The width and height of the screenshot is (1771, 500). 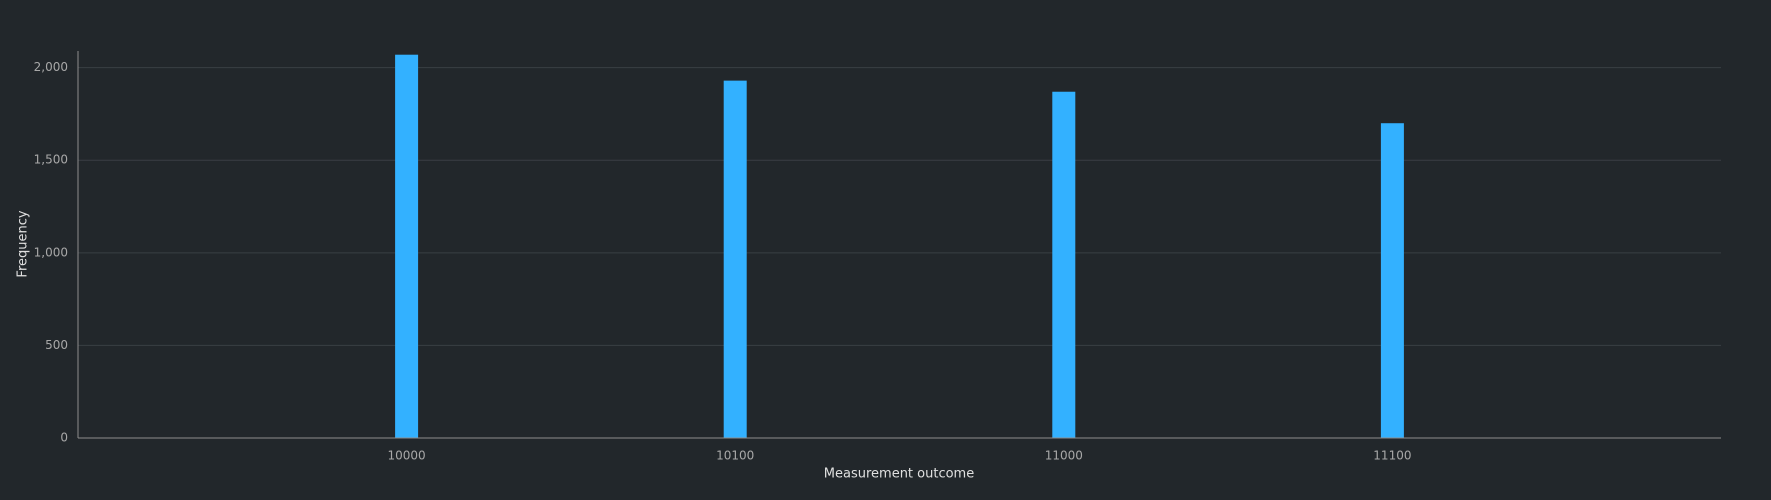 I want to click on y-tick-label: 2,000, so click(x=51, y=67).